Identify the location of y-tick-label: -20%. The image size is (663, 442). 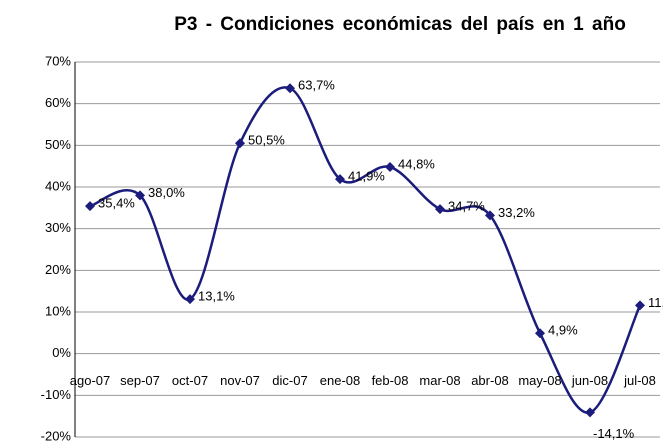
(56, 435).